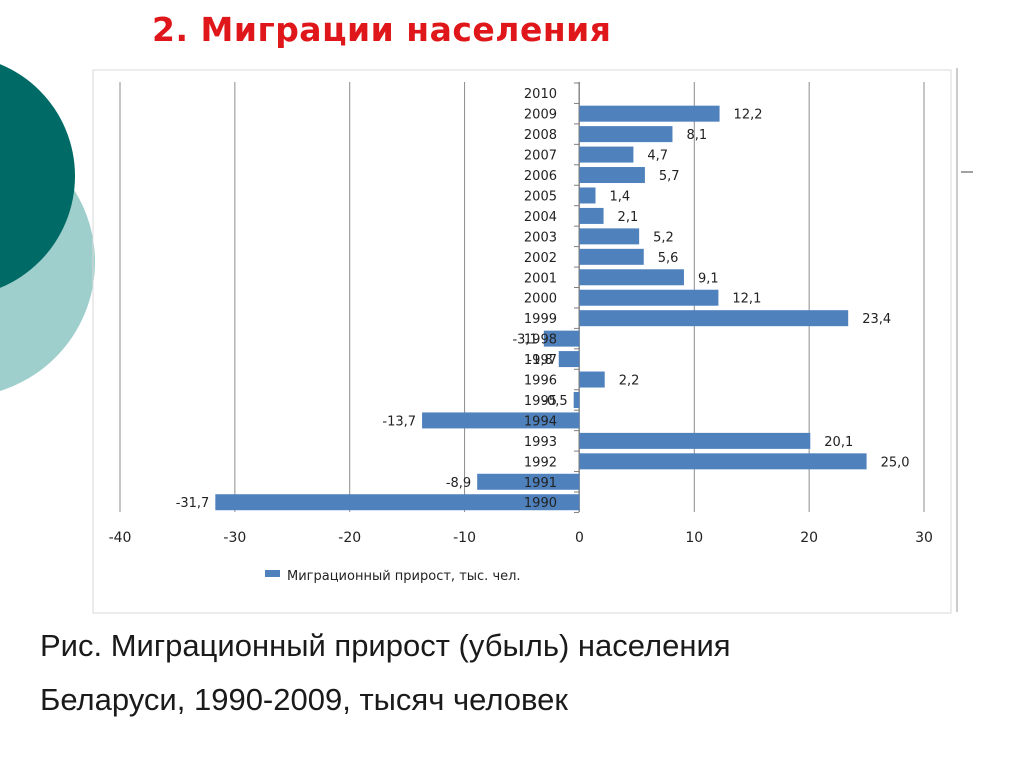 The image size is (1024, 768). Describe the element at coordinates (649, 297) in the screenshot. I see `bar-2000` at that location.